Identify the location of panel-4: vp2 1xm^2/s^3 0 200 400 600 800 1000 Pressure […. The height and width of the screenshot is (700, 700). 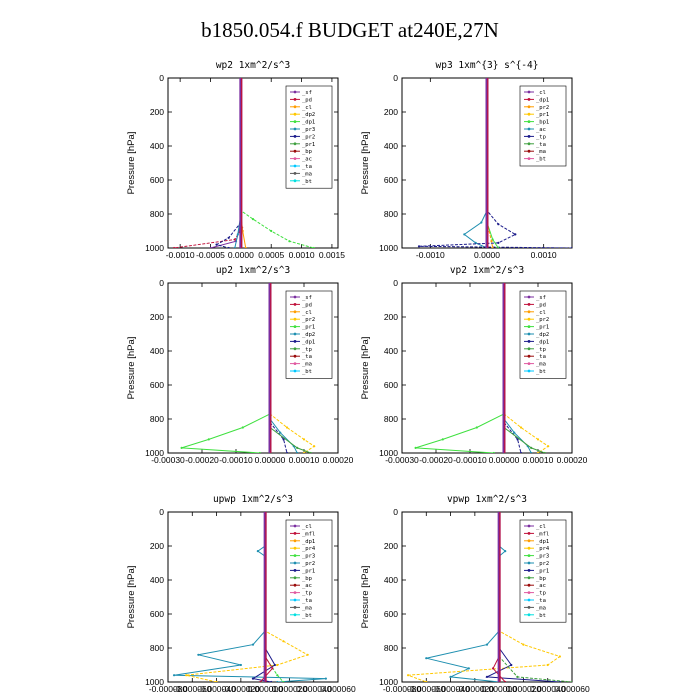
(474, 365).